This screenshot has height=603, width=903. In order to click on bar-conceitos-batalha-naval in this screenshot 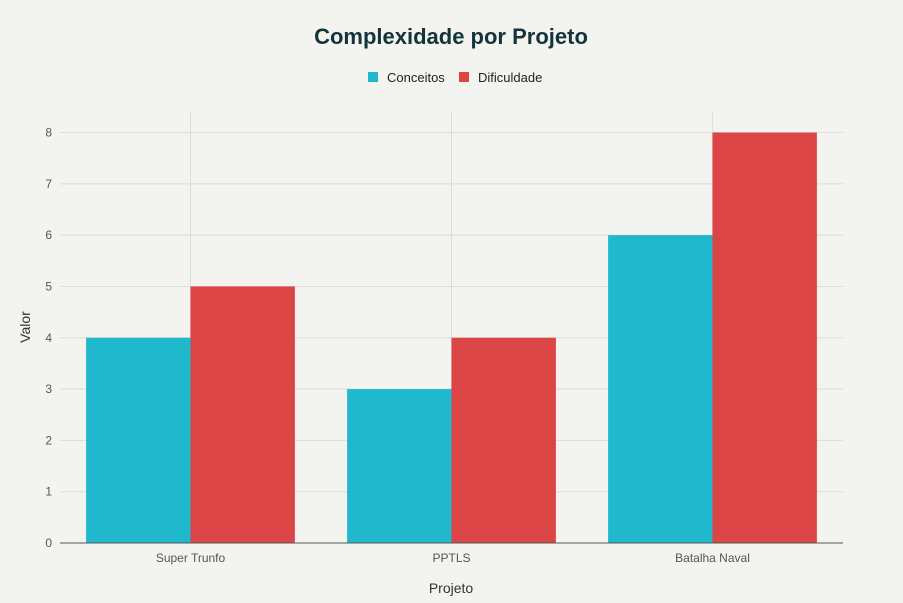, I will do `click(660, 389)`.